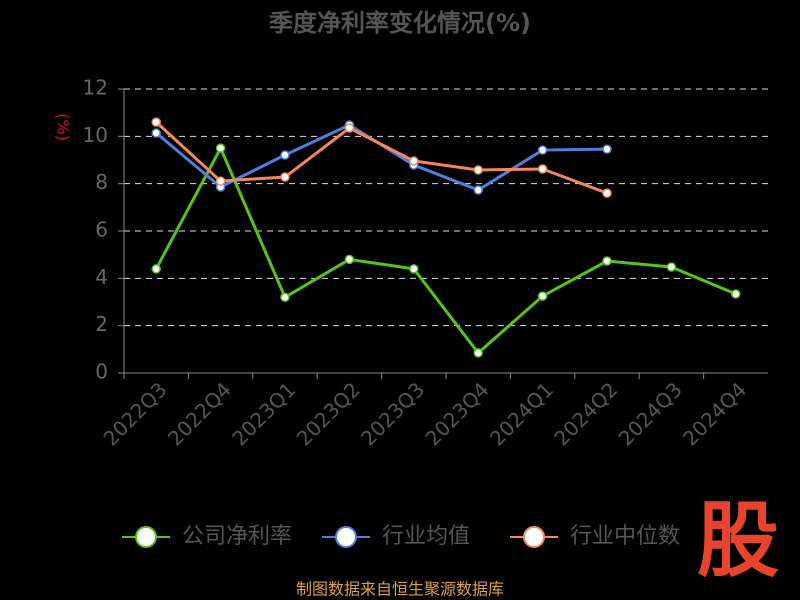 This screenshot has height=600, width=800. I want to click on legend-label: 公司净利率, so click(237, 536).